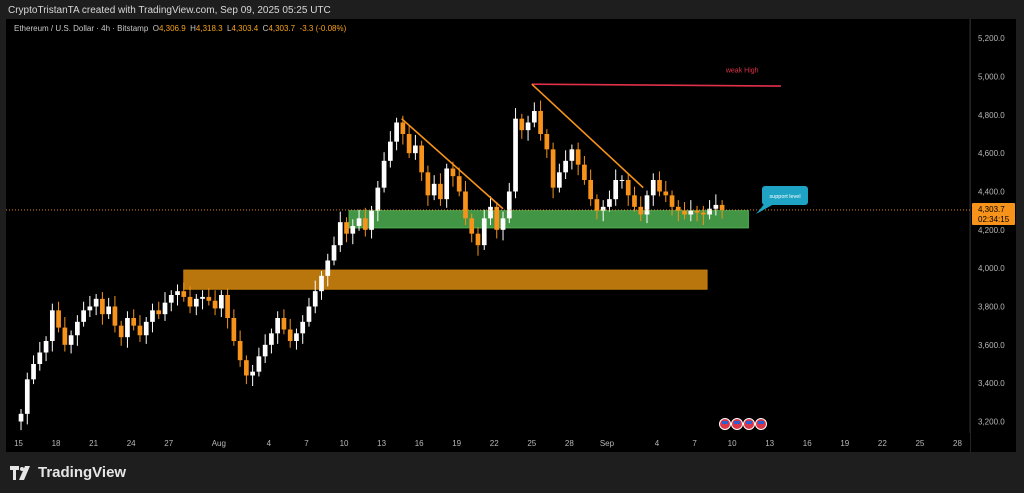  Describe the element at coordinates (991, 115) in the screenshot. I see `y-tick-label: 4,800.0` at that location.